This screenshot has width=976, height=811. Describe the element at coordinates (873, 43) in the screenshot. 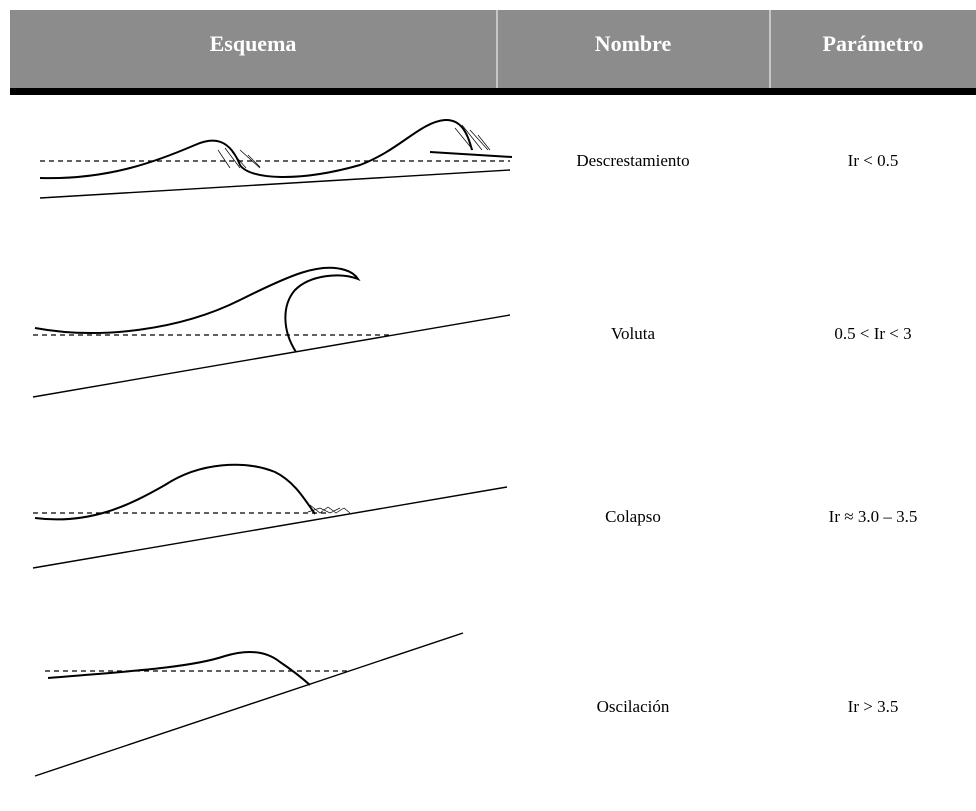

I see `header-cell: Parámetro` at that location.